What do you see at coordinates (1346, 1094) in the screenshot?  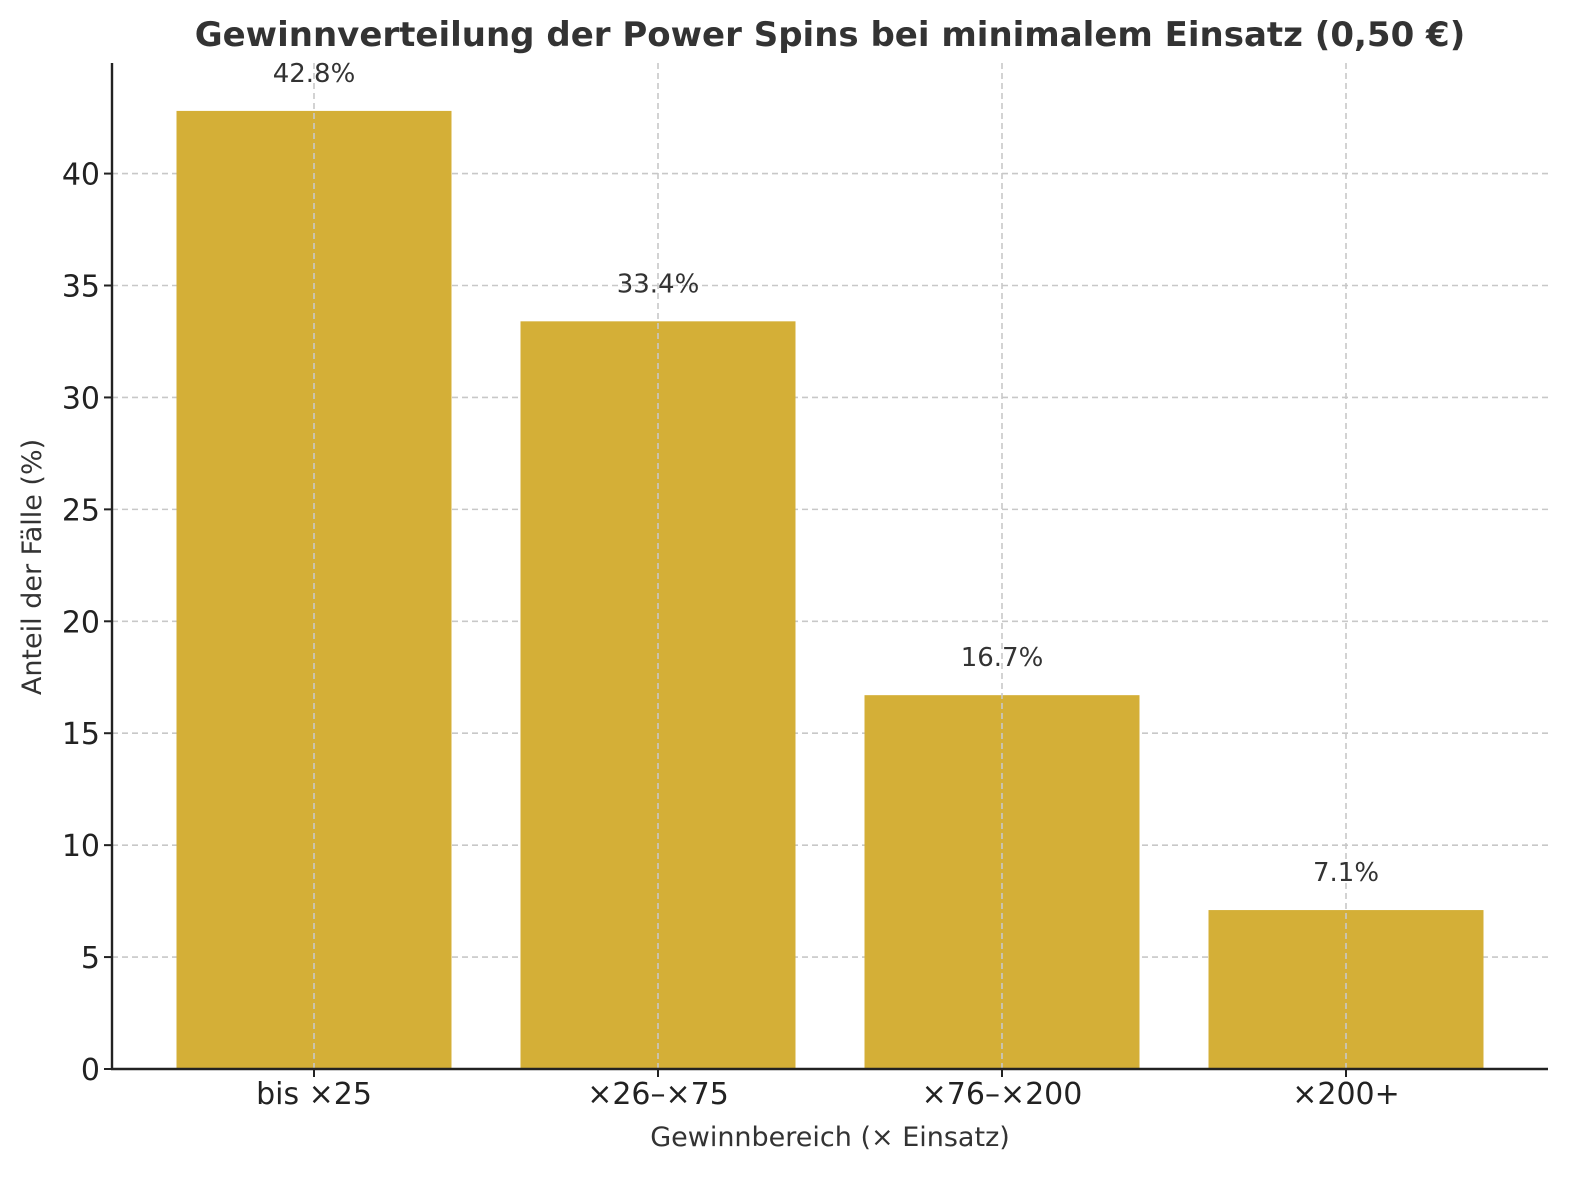 I see `x-tick-label: ×200+` at bounding box center [1346, 1094].